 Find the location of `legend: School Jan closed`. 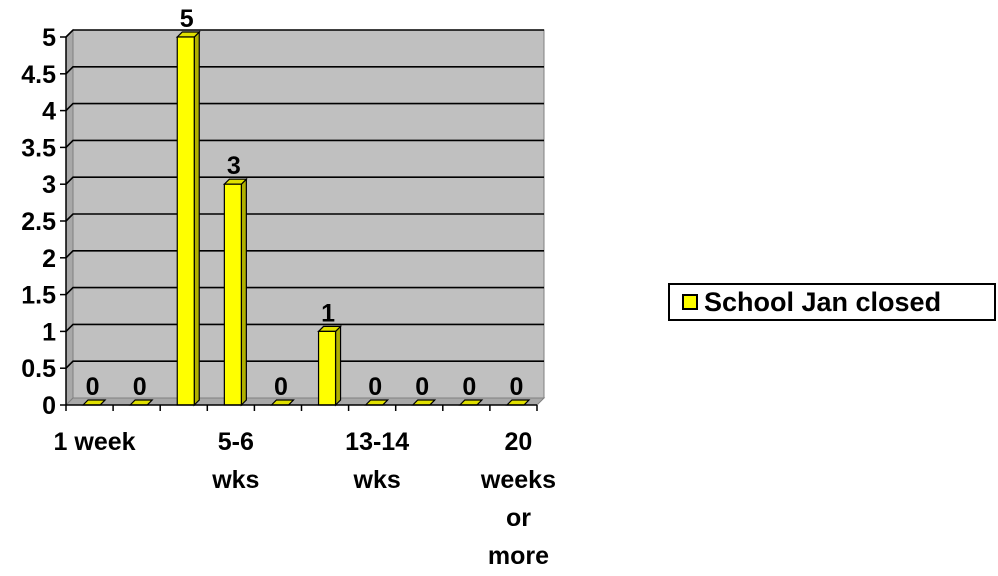

legend: School Jan closed is located at coordinates (832, 302).